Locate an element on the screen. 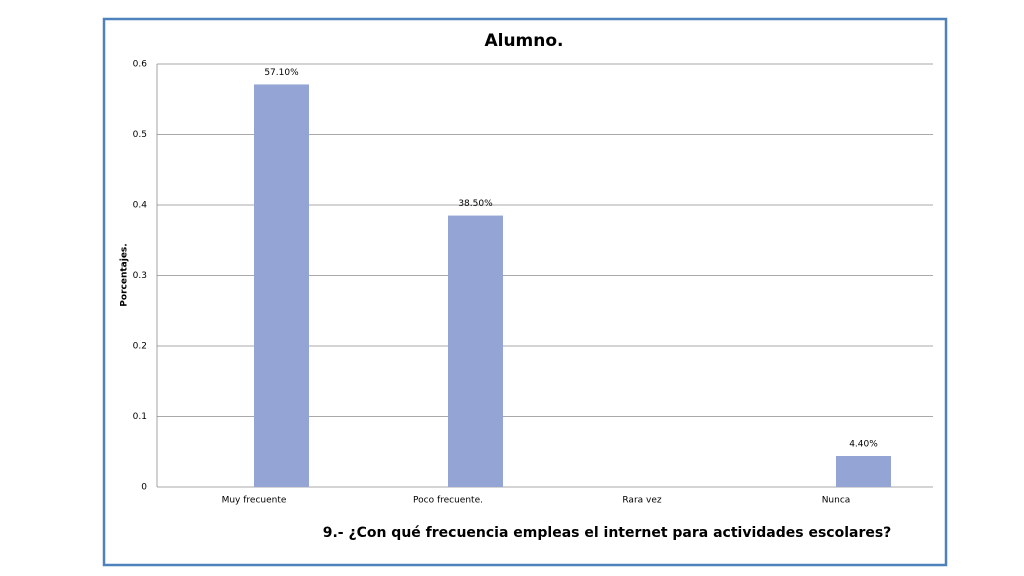 The height and width of the screenshot is (576, 1024). data-label: 38.50% is located at coordinates (475, 204).